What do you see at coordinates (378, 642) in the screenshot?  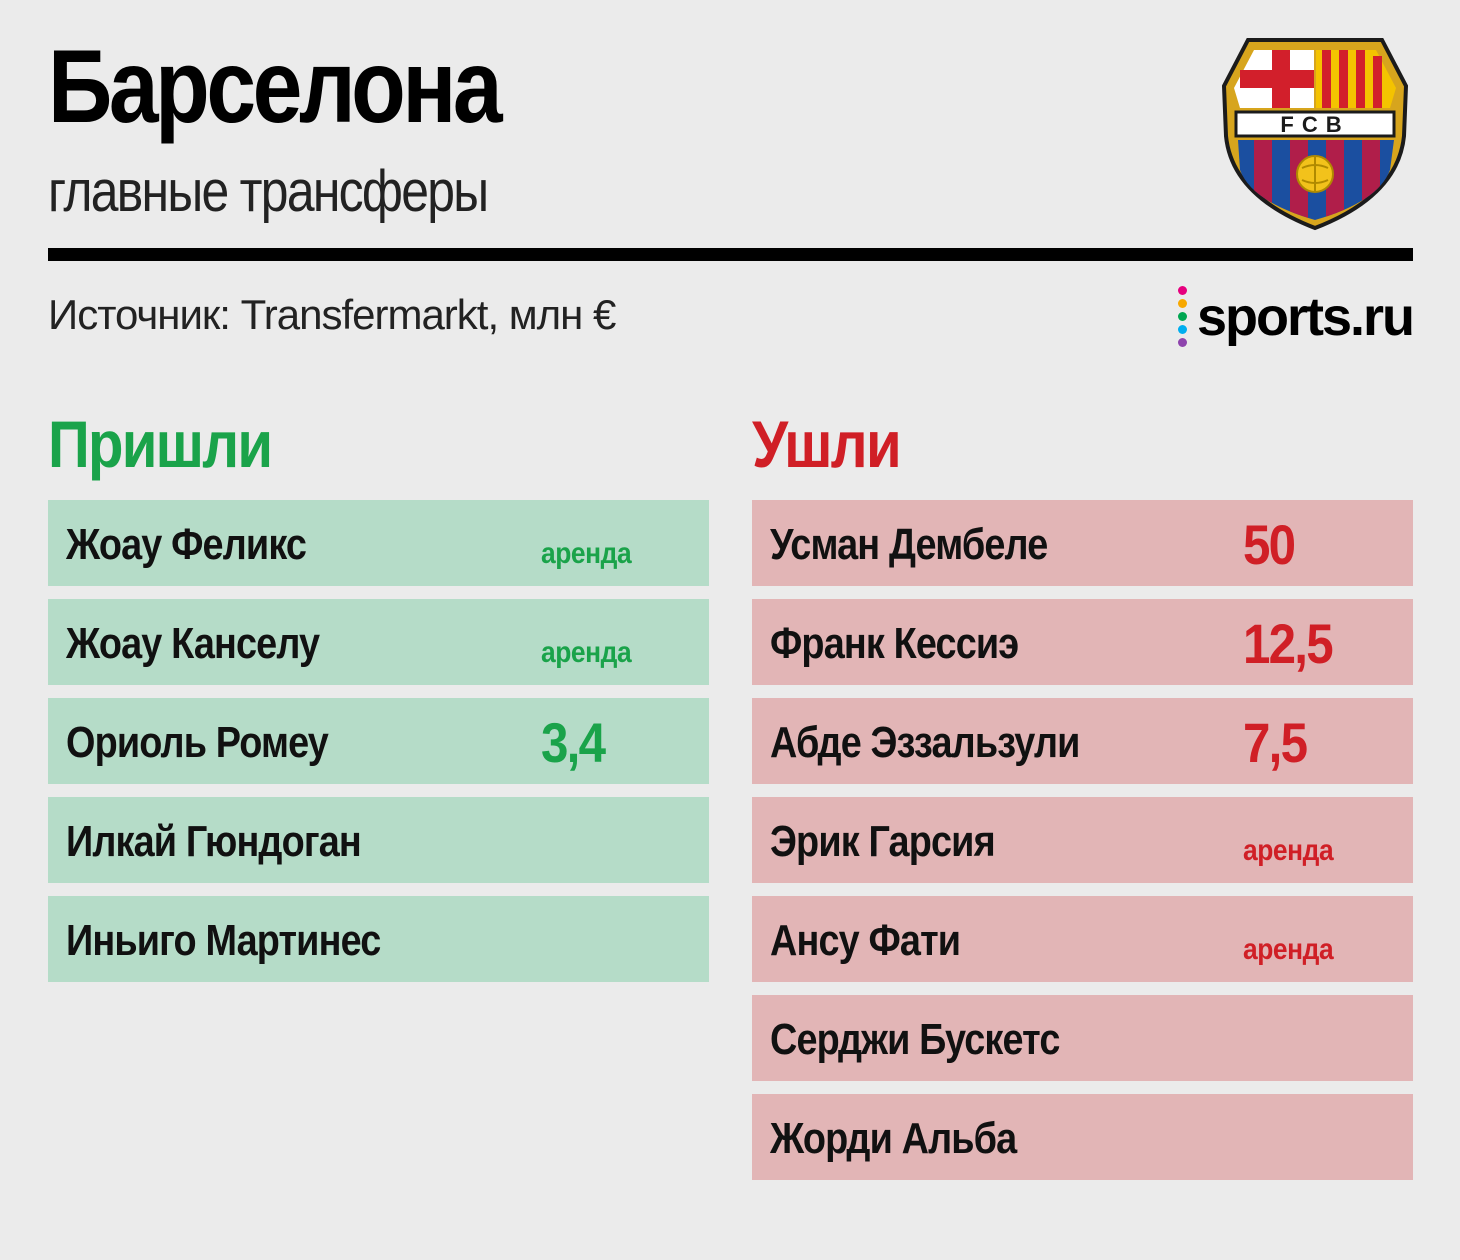 I see `incoming-row: Жоау Канселу аренда` at bounding box center [378, 642].